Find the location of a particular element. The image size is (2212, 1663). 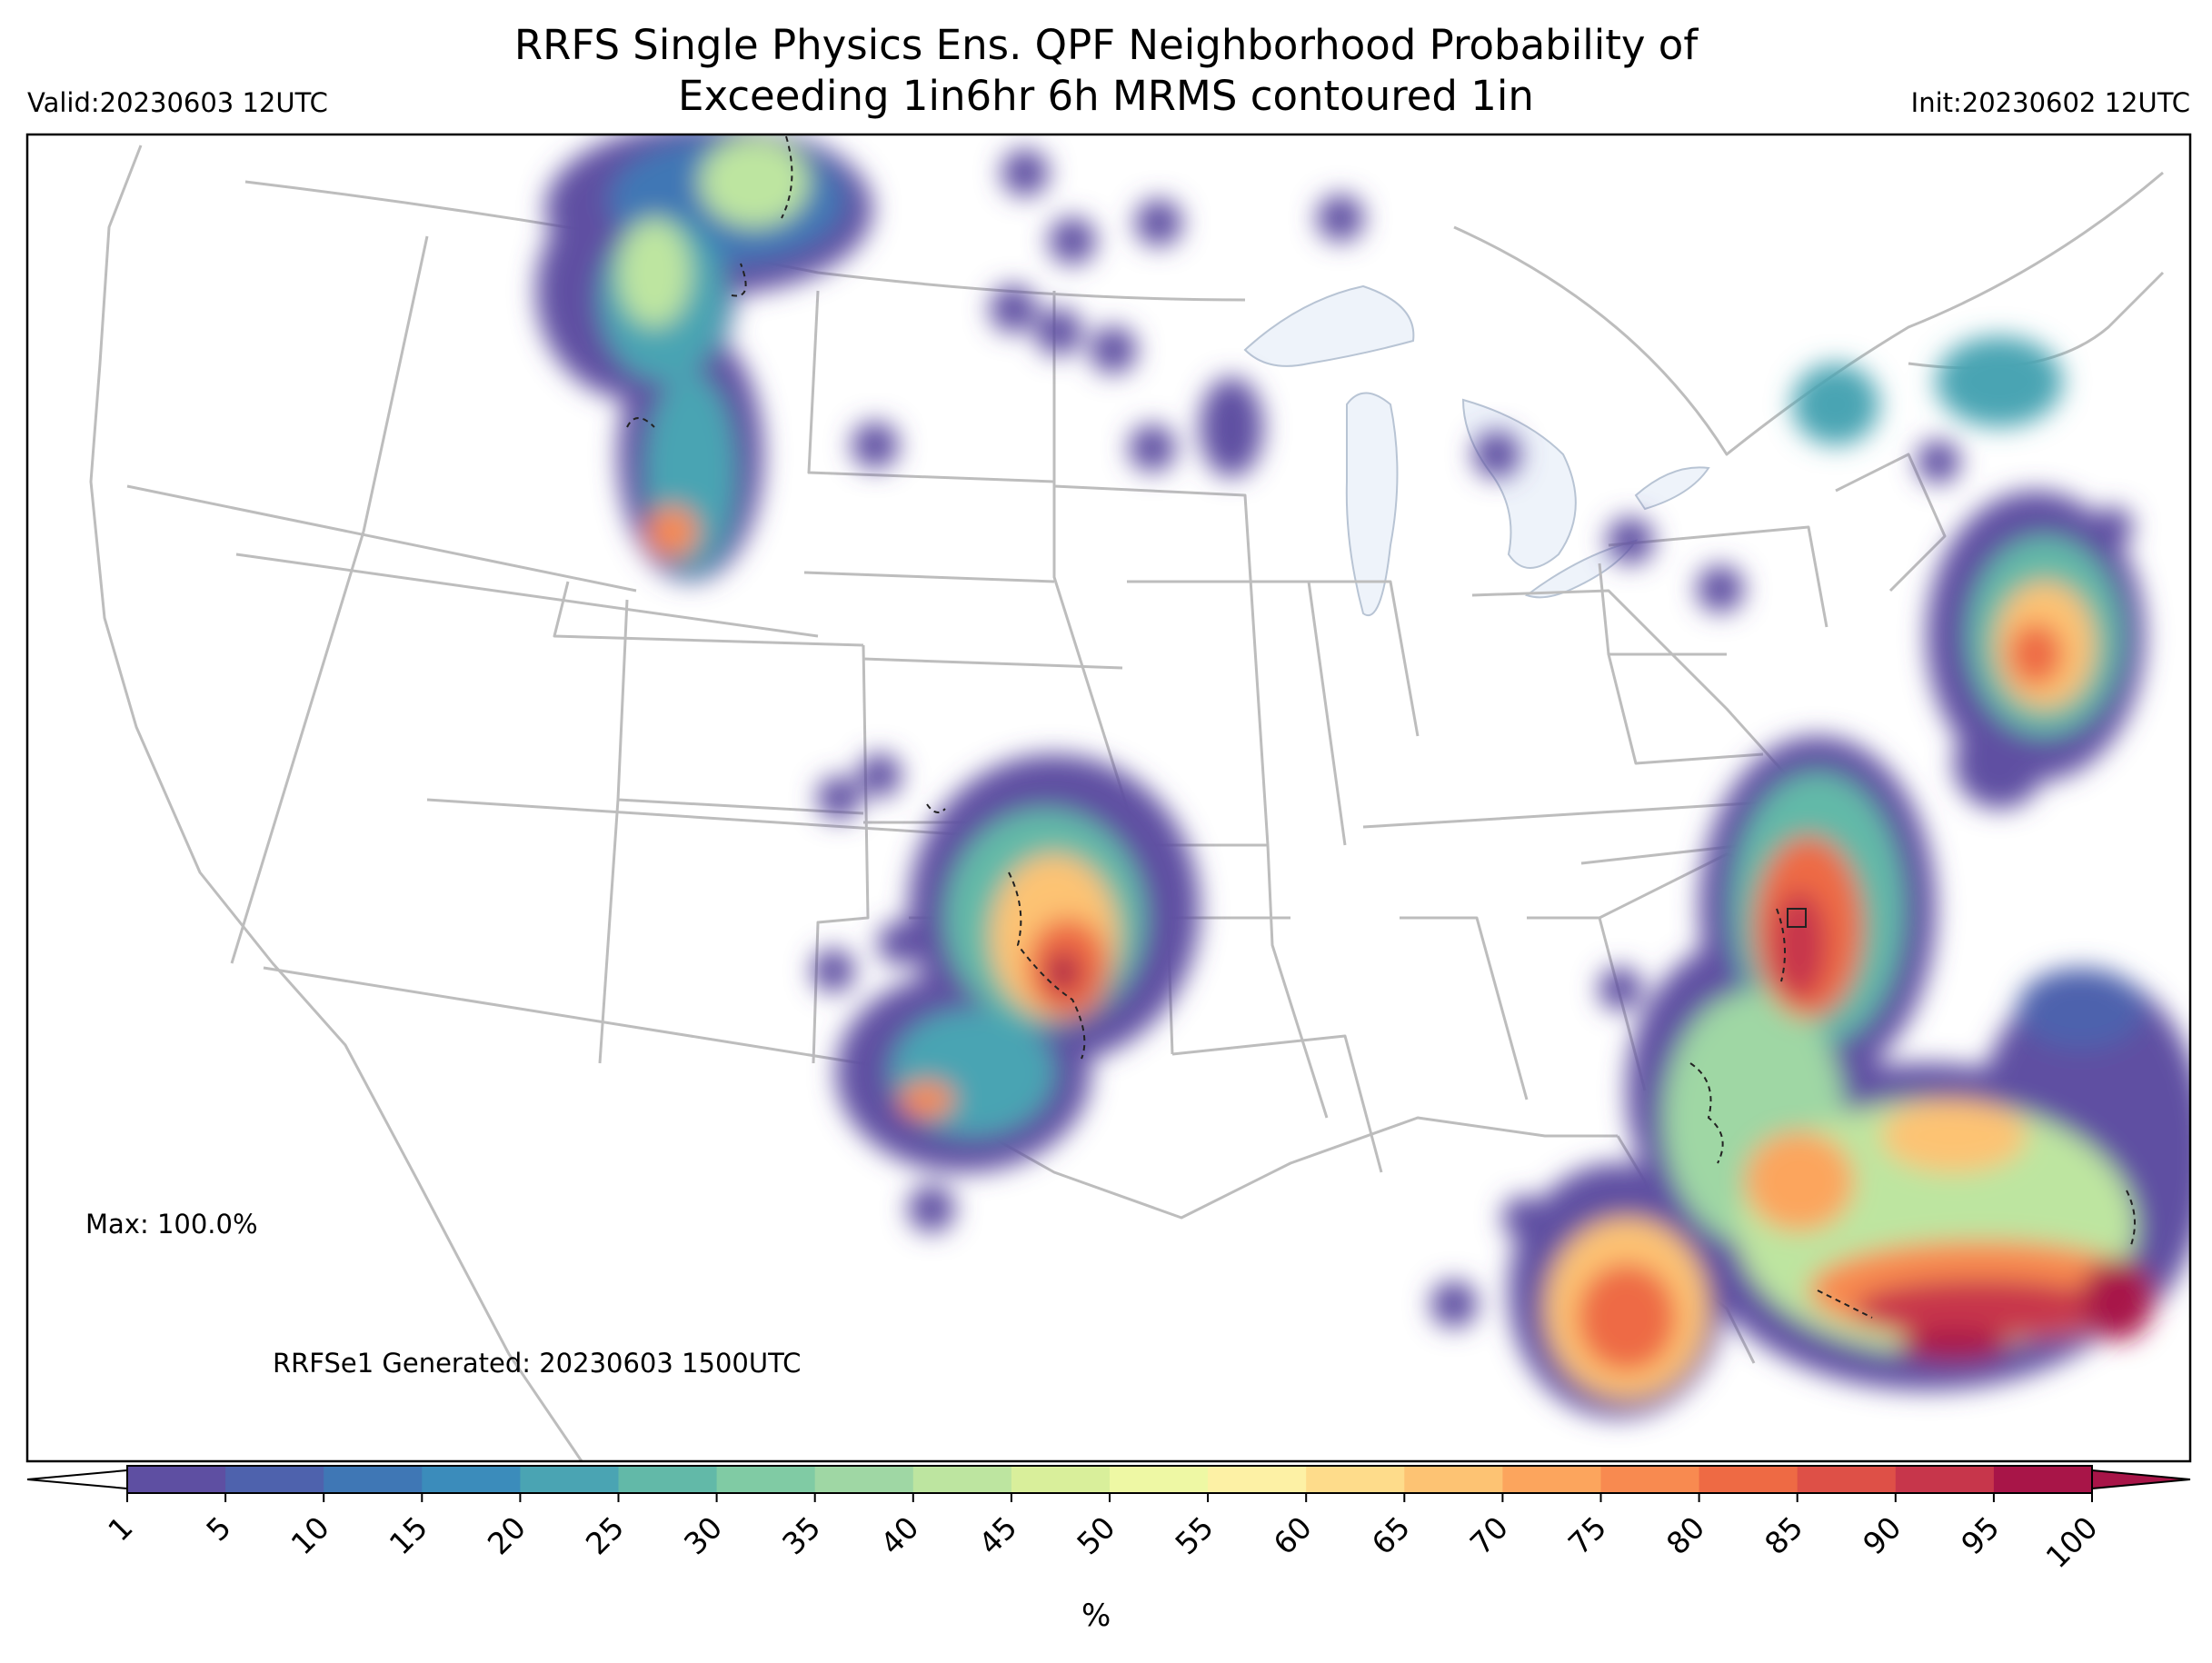

colorbar-tick-label: 15 is located at coordinates (408, 1535).